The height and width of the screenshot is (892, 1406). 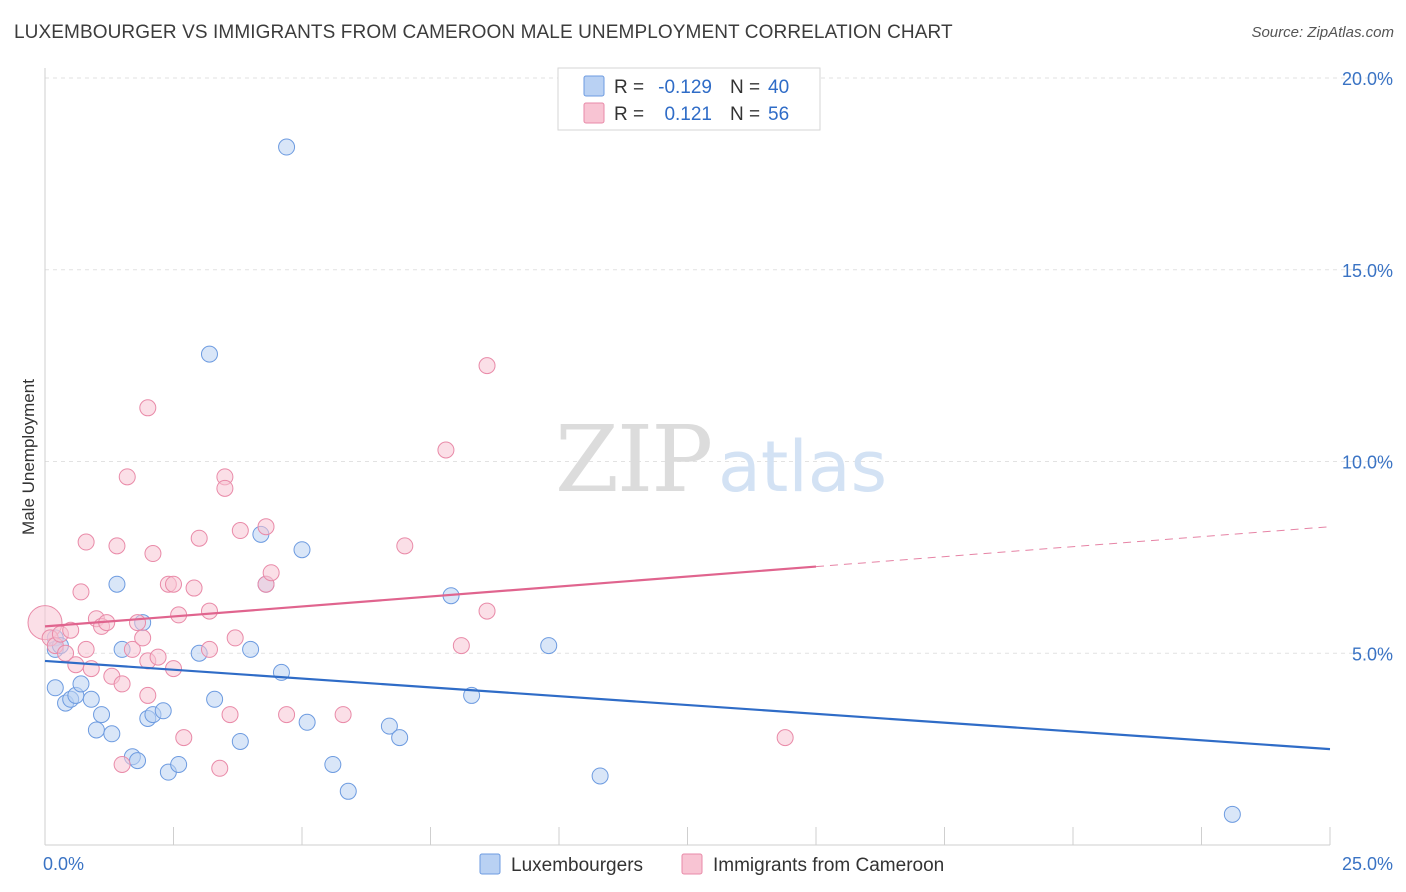 What do you see at coordinates (633, 459) in the screenshot?
I see `watermark-zip: ZIP` at bounding box center [633, 459].